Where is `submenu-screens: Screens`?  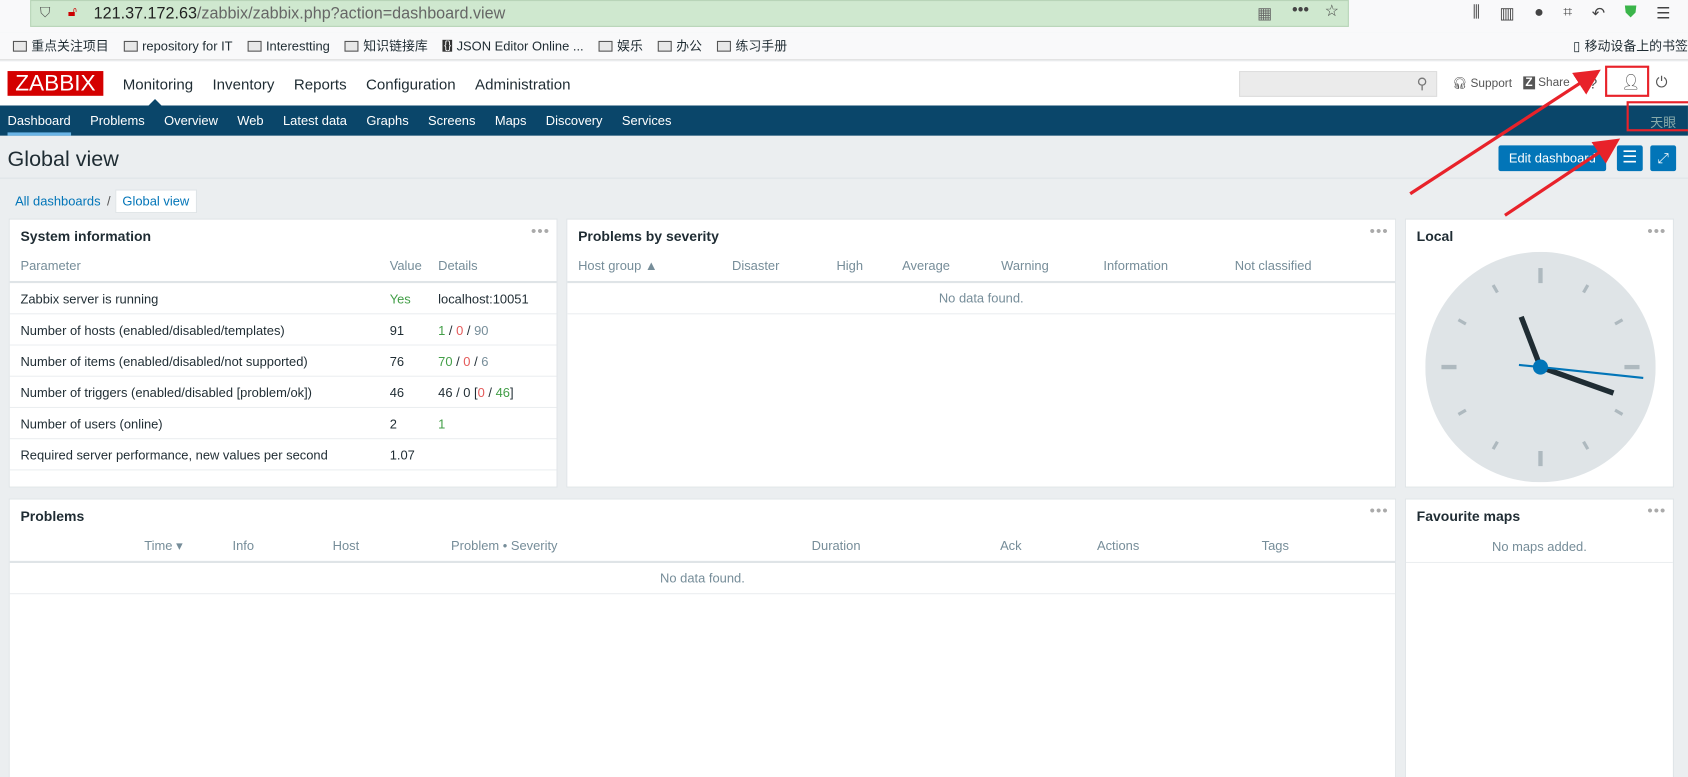
submenu-screens: Screens is located at coordinates (452, 121).